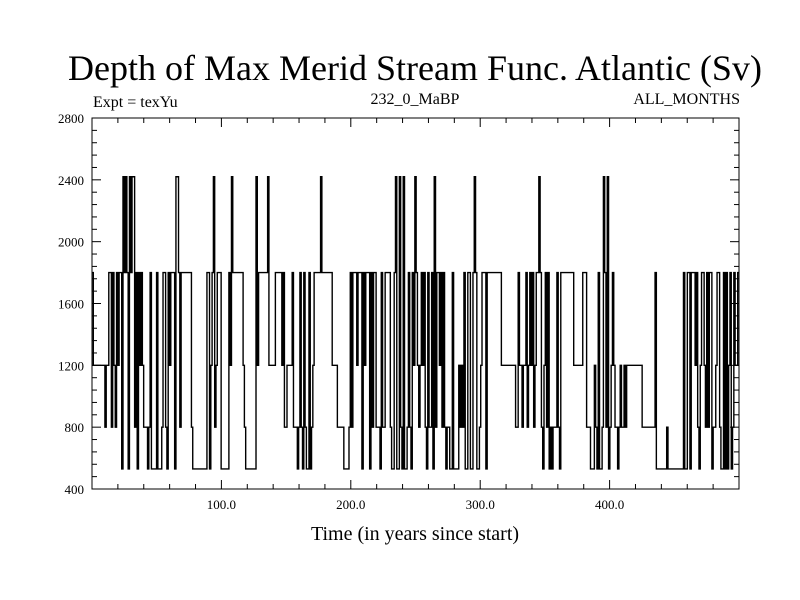 This screenshot has width=800, height=600. Describe the element at coordinates (350, 504) in the screenshot. I see `x-tick-label: 200.0` at that location.